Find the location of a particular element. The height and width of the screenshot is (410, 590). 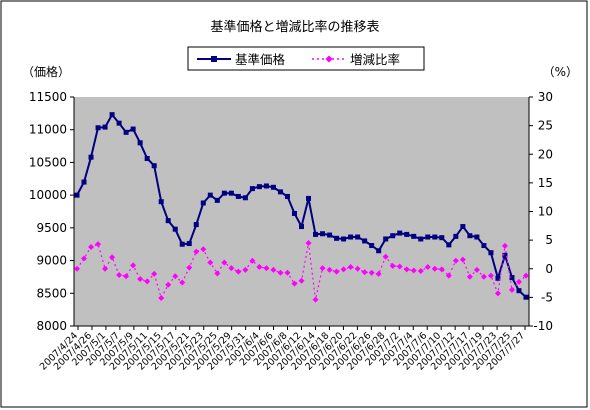

left-tick-label: 11000 is located at coordinates (48, 130).